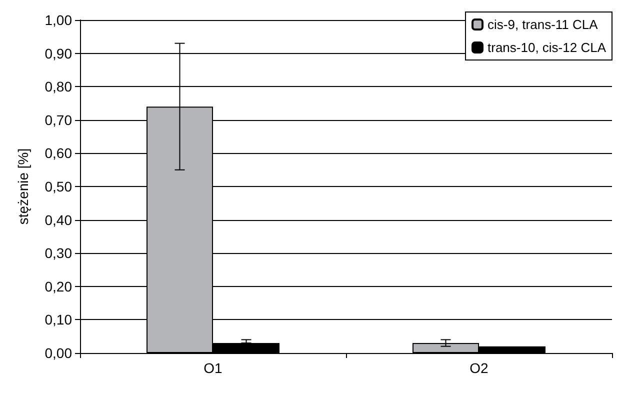  What do you see at coordinates (547, 47) in the screenshot?
I see `legend-label: trans-10, cis-12 CLA` at bounding box center [547, 47].